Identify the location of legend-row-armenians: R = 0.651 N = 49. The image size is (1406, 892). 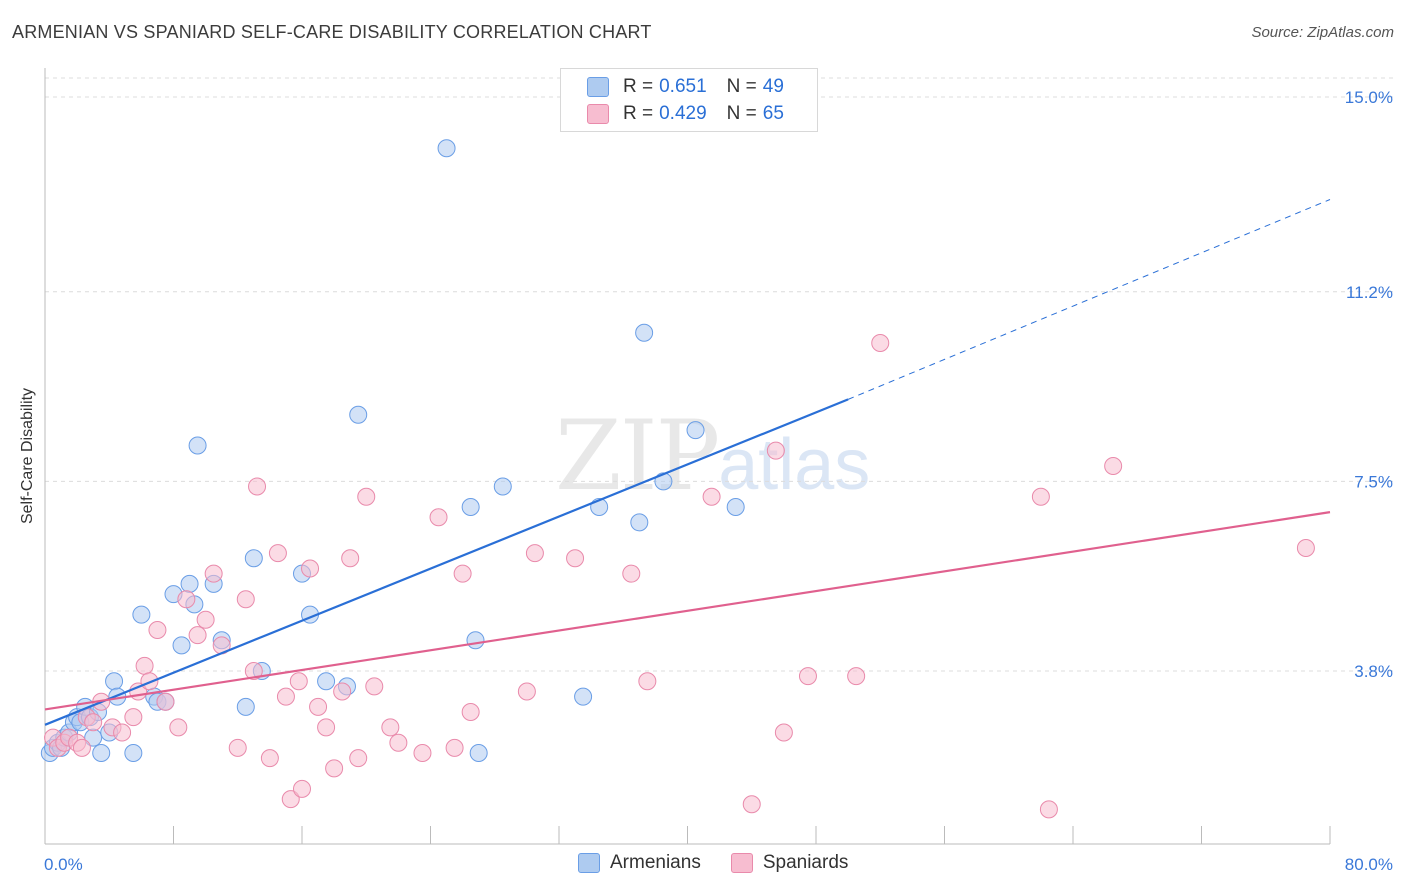
(685, 87).